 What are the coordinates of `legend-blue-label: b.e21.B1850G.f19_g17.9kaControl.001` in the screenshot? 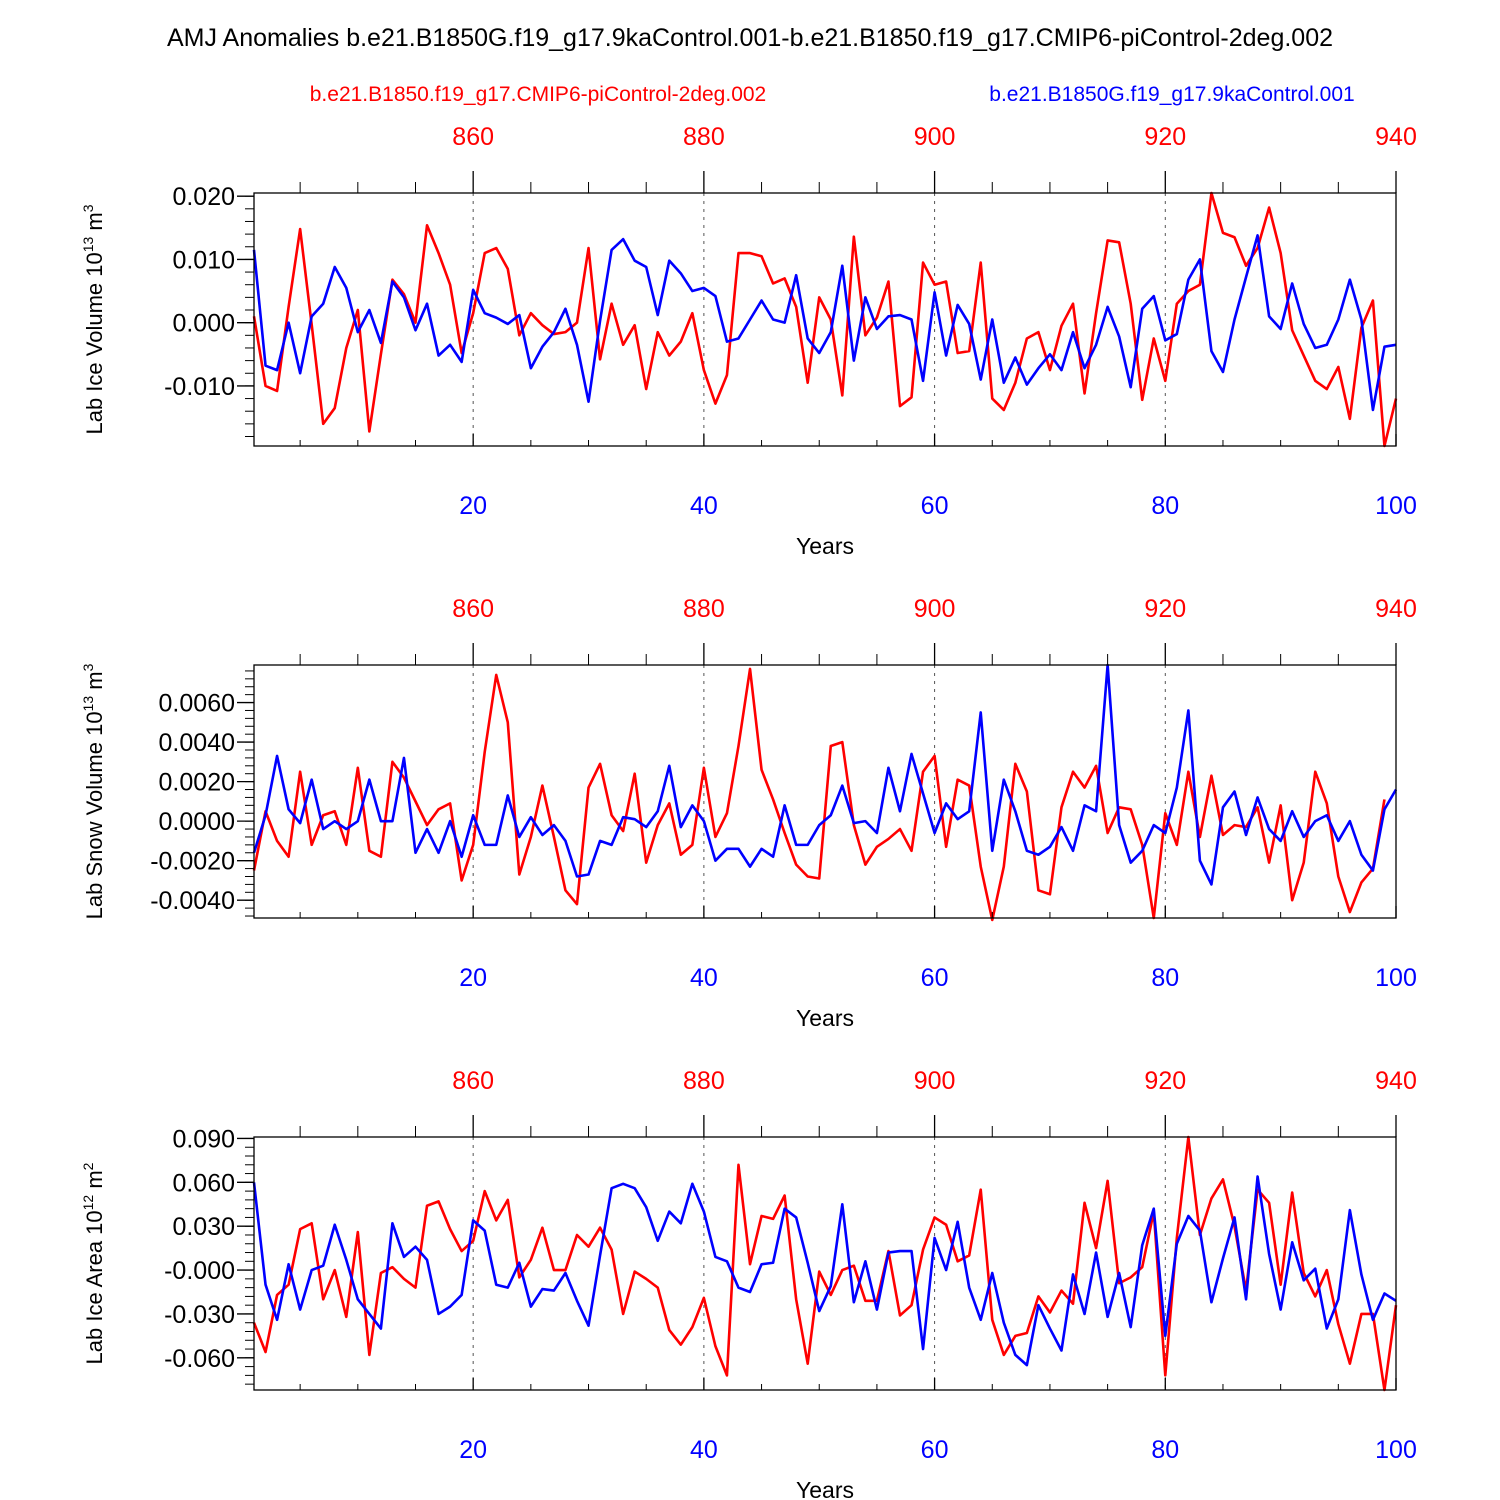 It's located at (1171, 94).